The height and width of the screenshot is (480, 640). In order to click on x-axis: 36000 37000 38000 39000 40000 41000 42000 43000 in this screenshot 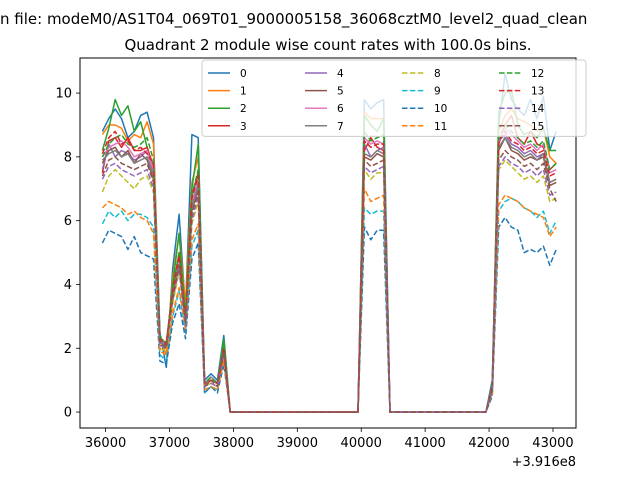, I will do `click(329, 439)`.